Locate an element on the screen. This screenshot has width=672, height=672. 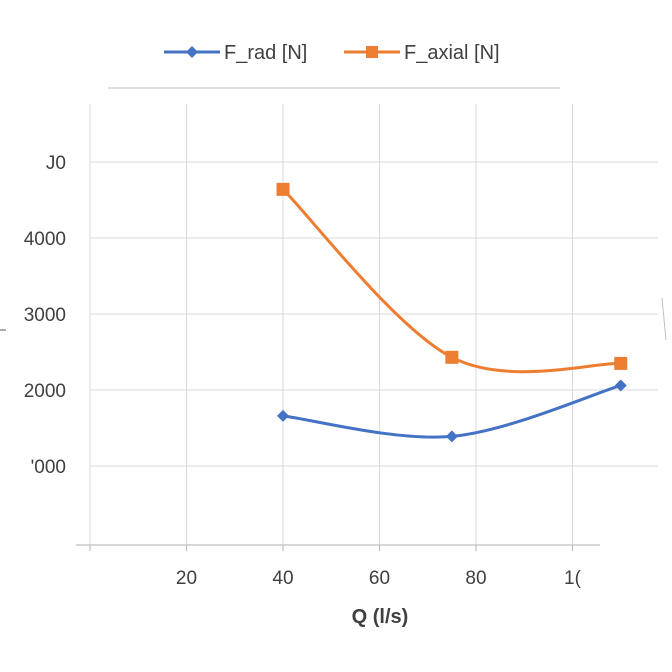
series-line-f-axial-n is located at coordinates (452, 280).